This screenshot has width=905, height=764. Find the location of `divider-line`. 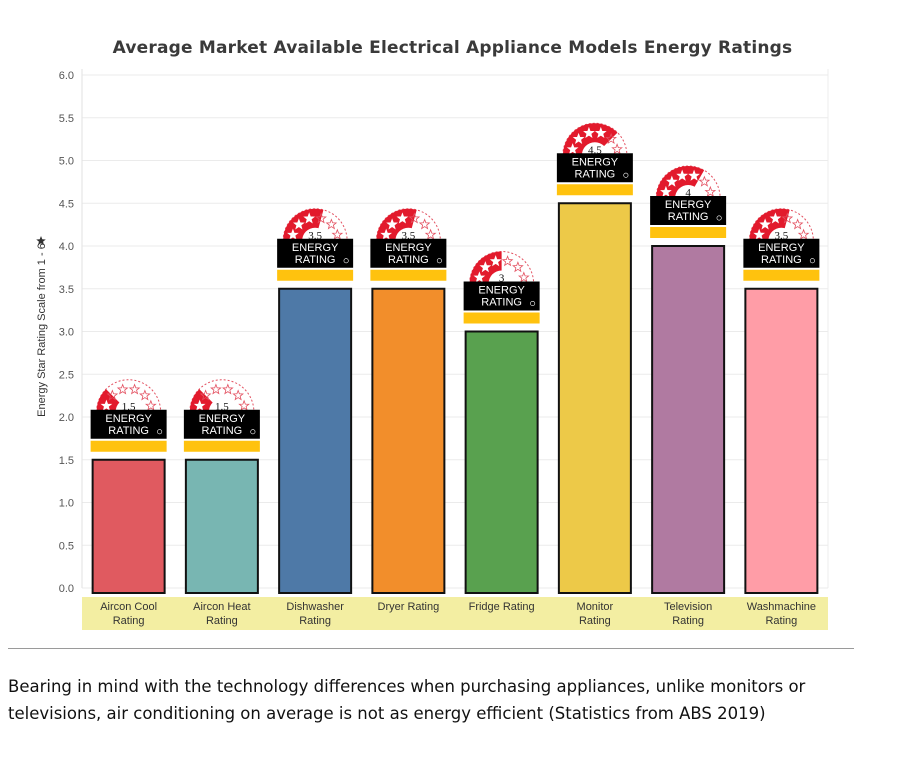

divider-line is located at coordinates (431, 648).